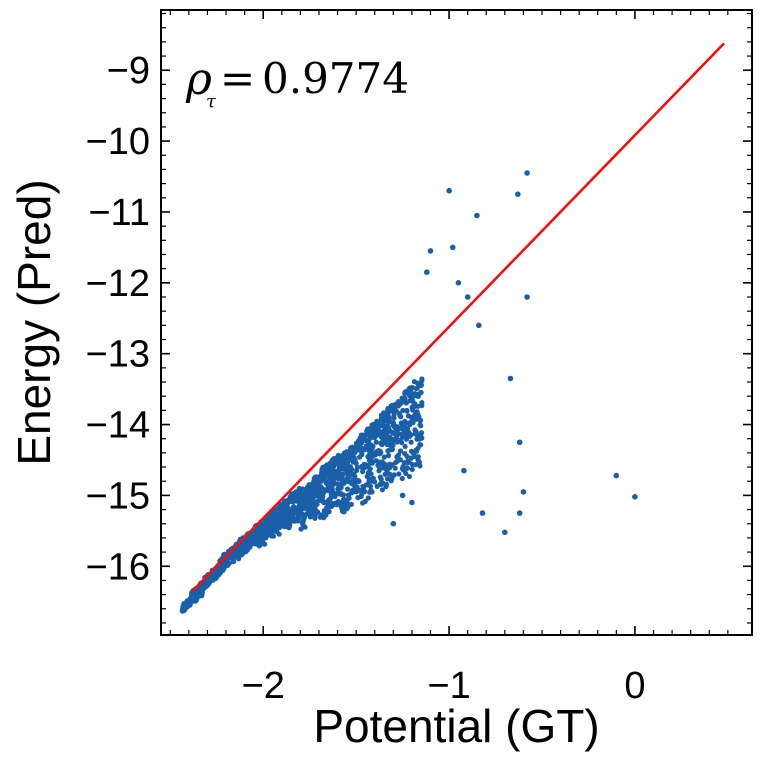  I want to click on y-tick-label: −10, so click(118, 142).